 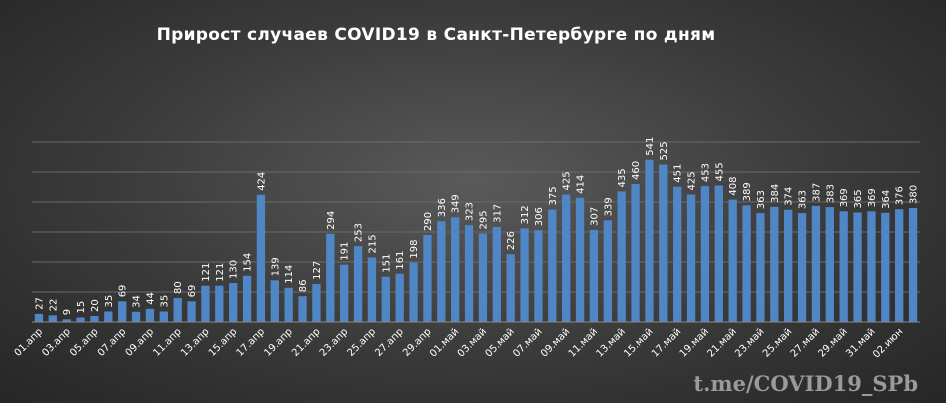 I want to click on x-tick-label-17: 05.май, so click(x=500, y=342).